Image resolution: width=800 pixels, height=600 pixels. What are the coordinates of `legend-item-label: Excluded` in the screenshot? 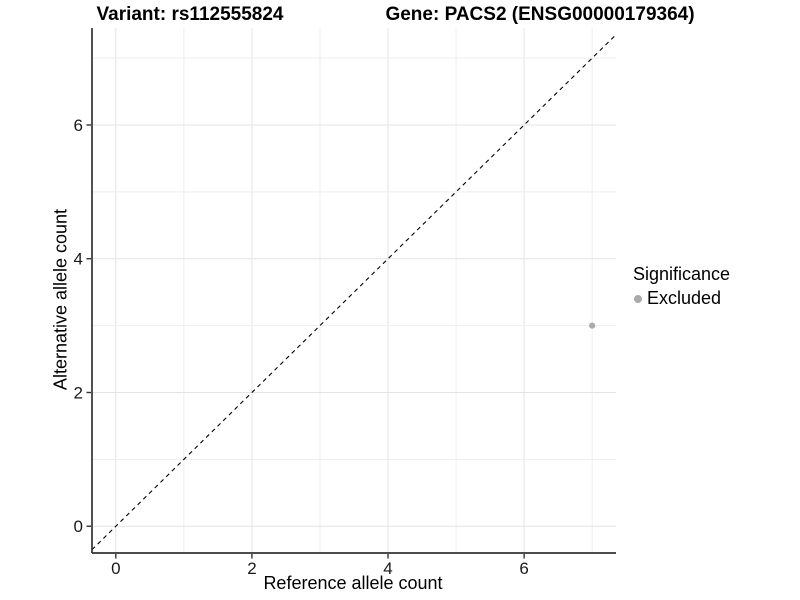 It's located at (684, 298).